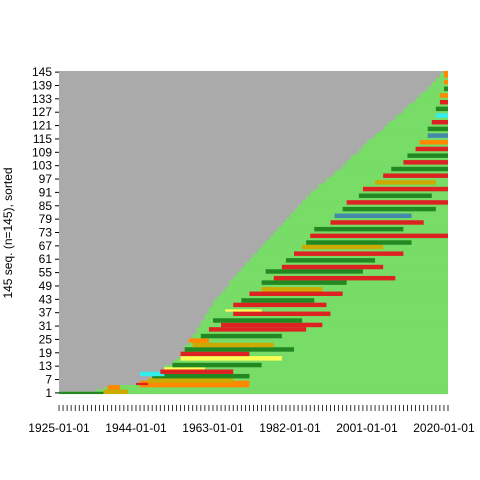 The height and width of the screenshot is (480, 480). Describe the element at coordinates (213, 428) in the screenshot. I see `x-tick-label-1963: 1963-01-01` at that location.